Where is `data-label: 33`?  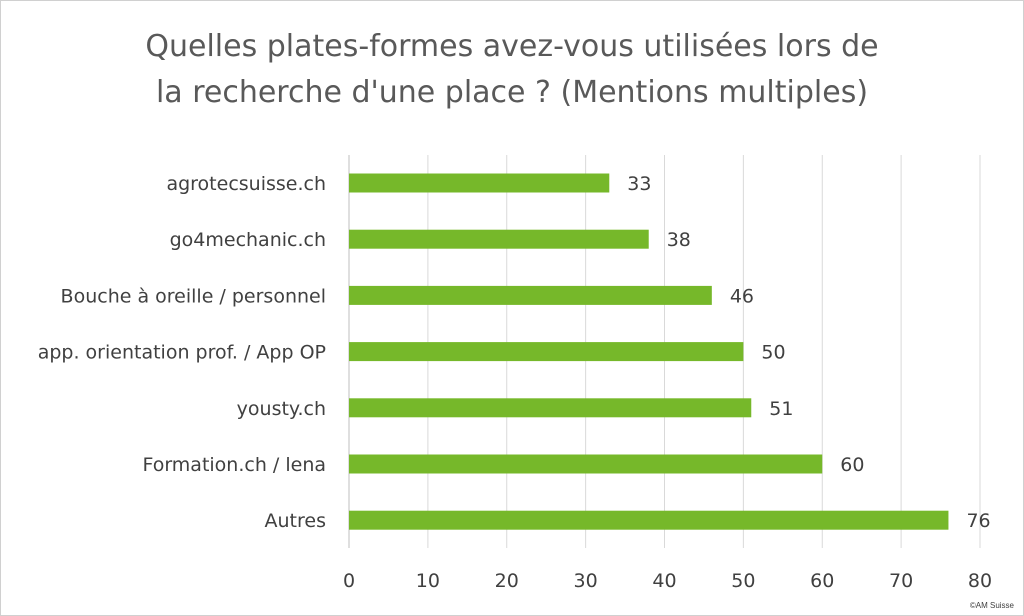
data-label: 33 is located at coordinates (639, 184).